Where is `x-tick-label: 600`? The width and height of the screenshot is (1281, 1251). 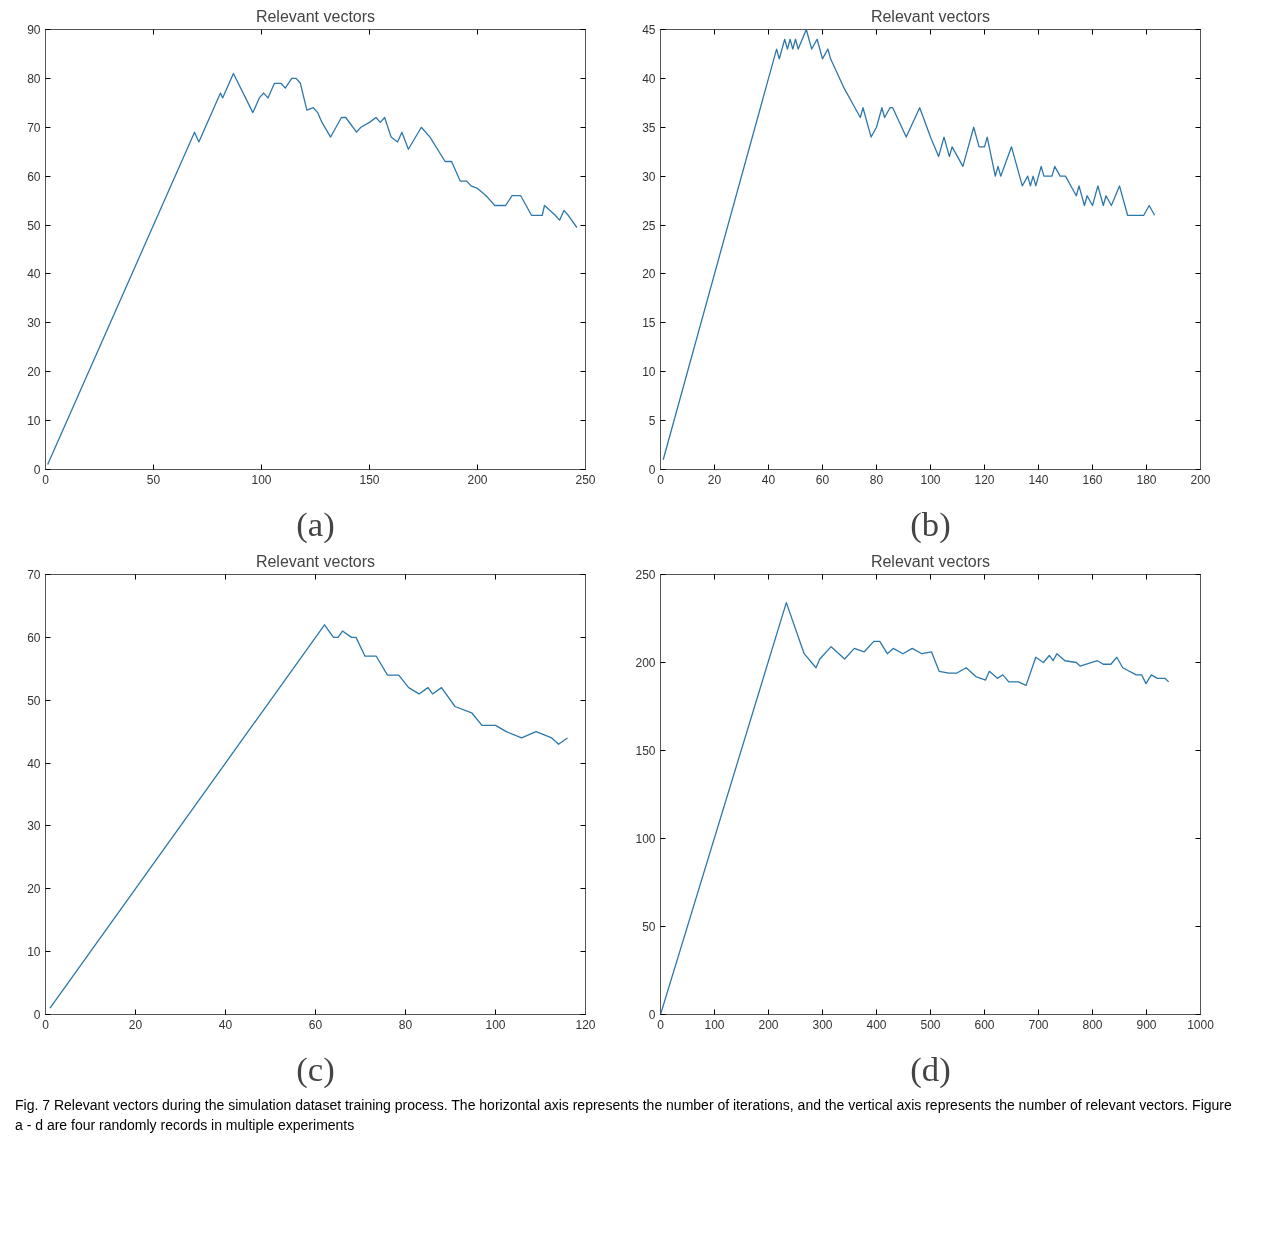
x-tick-label: 600 is located at coordinates (984, 1024).